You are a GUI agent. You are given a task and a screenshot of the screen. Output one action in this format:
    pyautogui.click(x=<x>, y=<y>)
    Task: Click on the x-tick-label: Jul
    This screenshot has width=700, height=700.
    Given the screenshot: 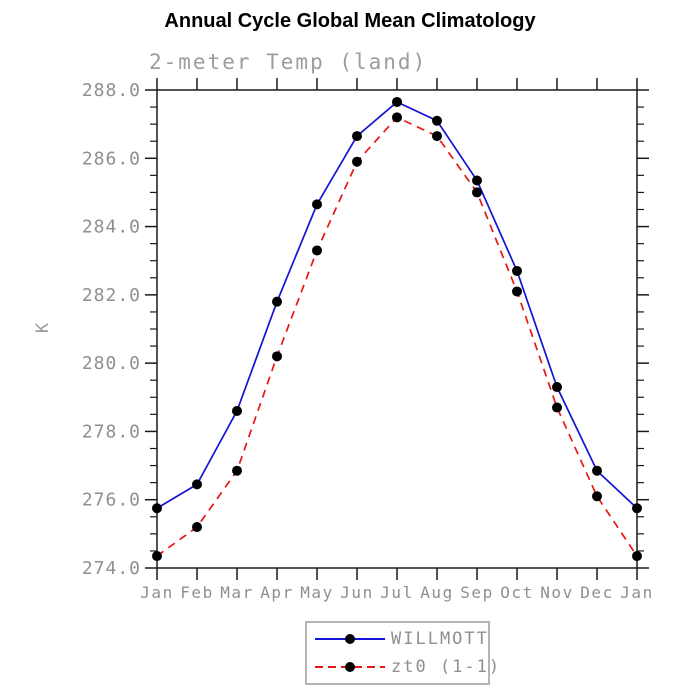 What is the action you would take?
    pyautogui.click(x=396, y=592)
    